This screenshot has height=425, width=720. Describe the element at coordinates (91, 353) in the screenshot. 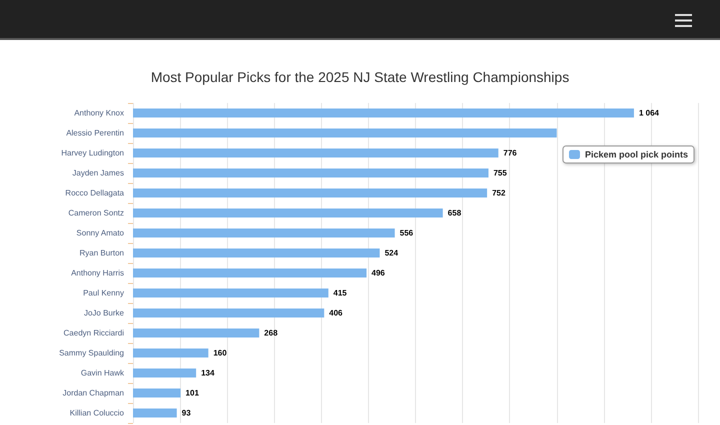

I see `y-tick-label: Sammy Spaulding` at that location.